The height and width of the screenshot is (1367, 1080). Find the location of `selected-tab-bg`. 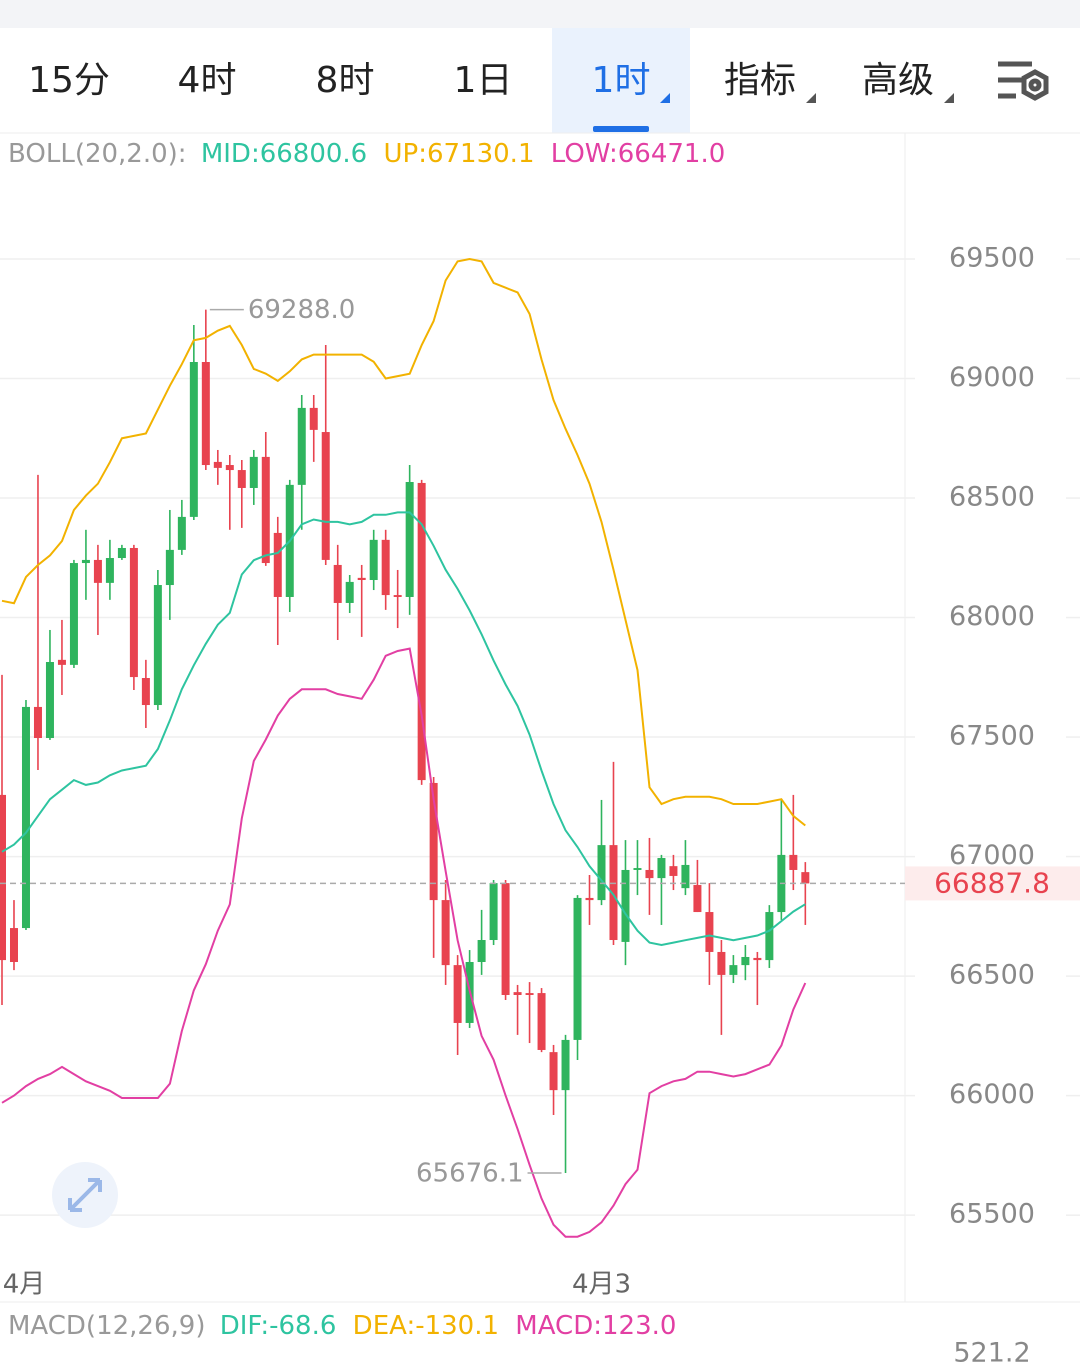

selected-tab-bg is located at coordinates (621, 80).